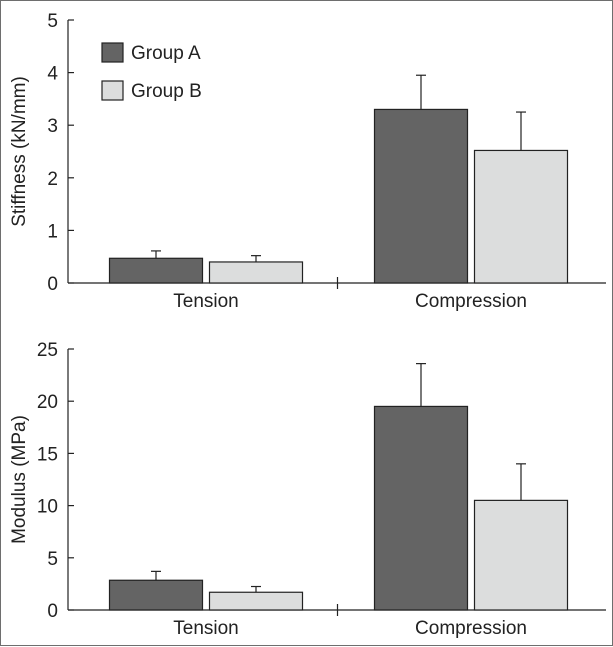  Describe the element at coordinates (52, 74) in the screenshot. I see `y-tick-label: 4` at that location.